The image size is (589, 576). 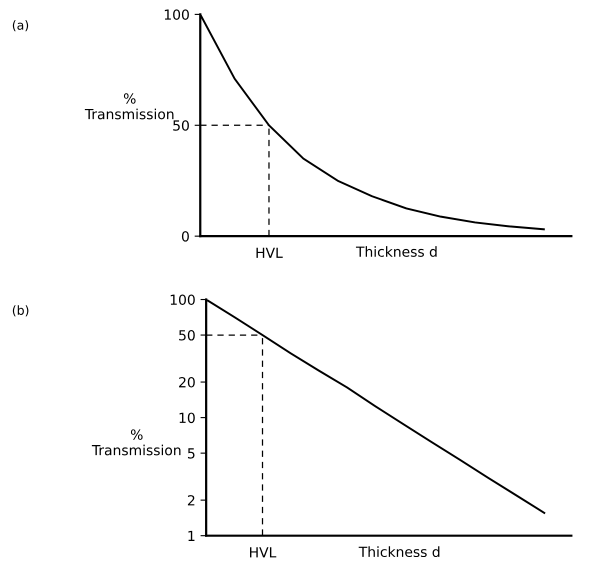 What do you see at coordinates (187, 418) in the screenshot?
I see `y-tick-label: 10` at bounding box center [187, 418].